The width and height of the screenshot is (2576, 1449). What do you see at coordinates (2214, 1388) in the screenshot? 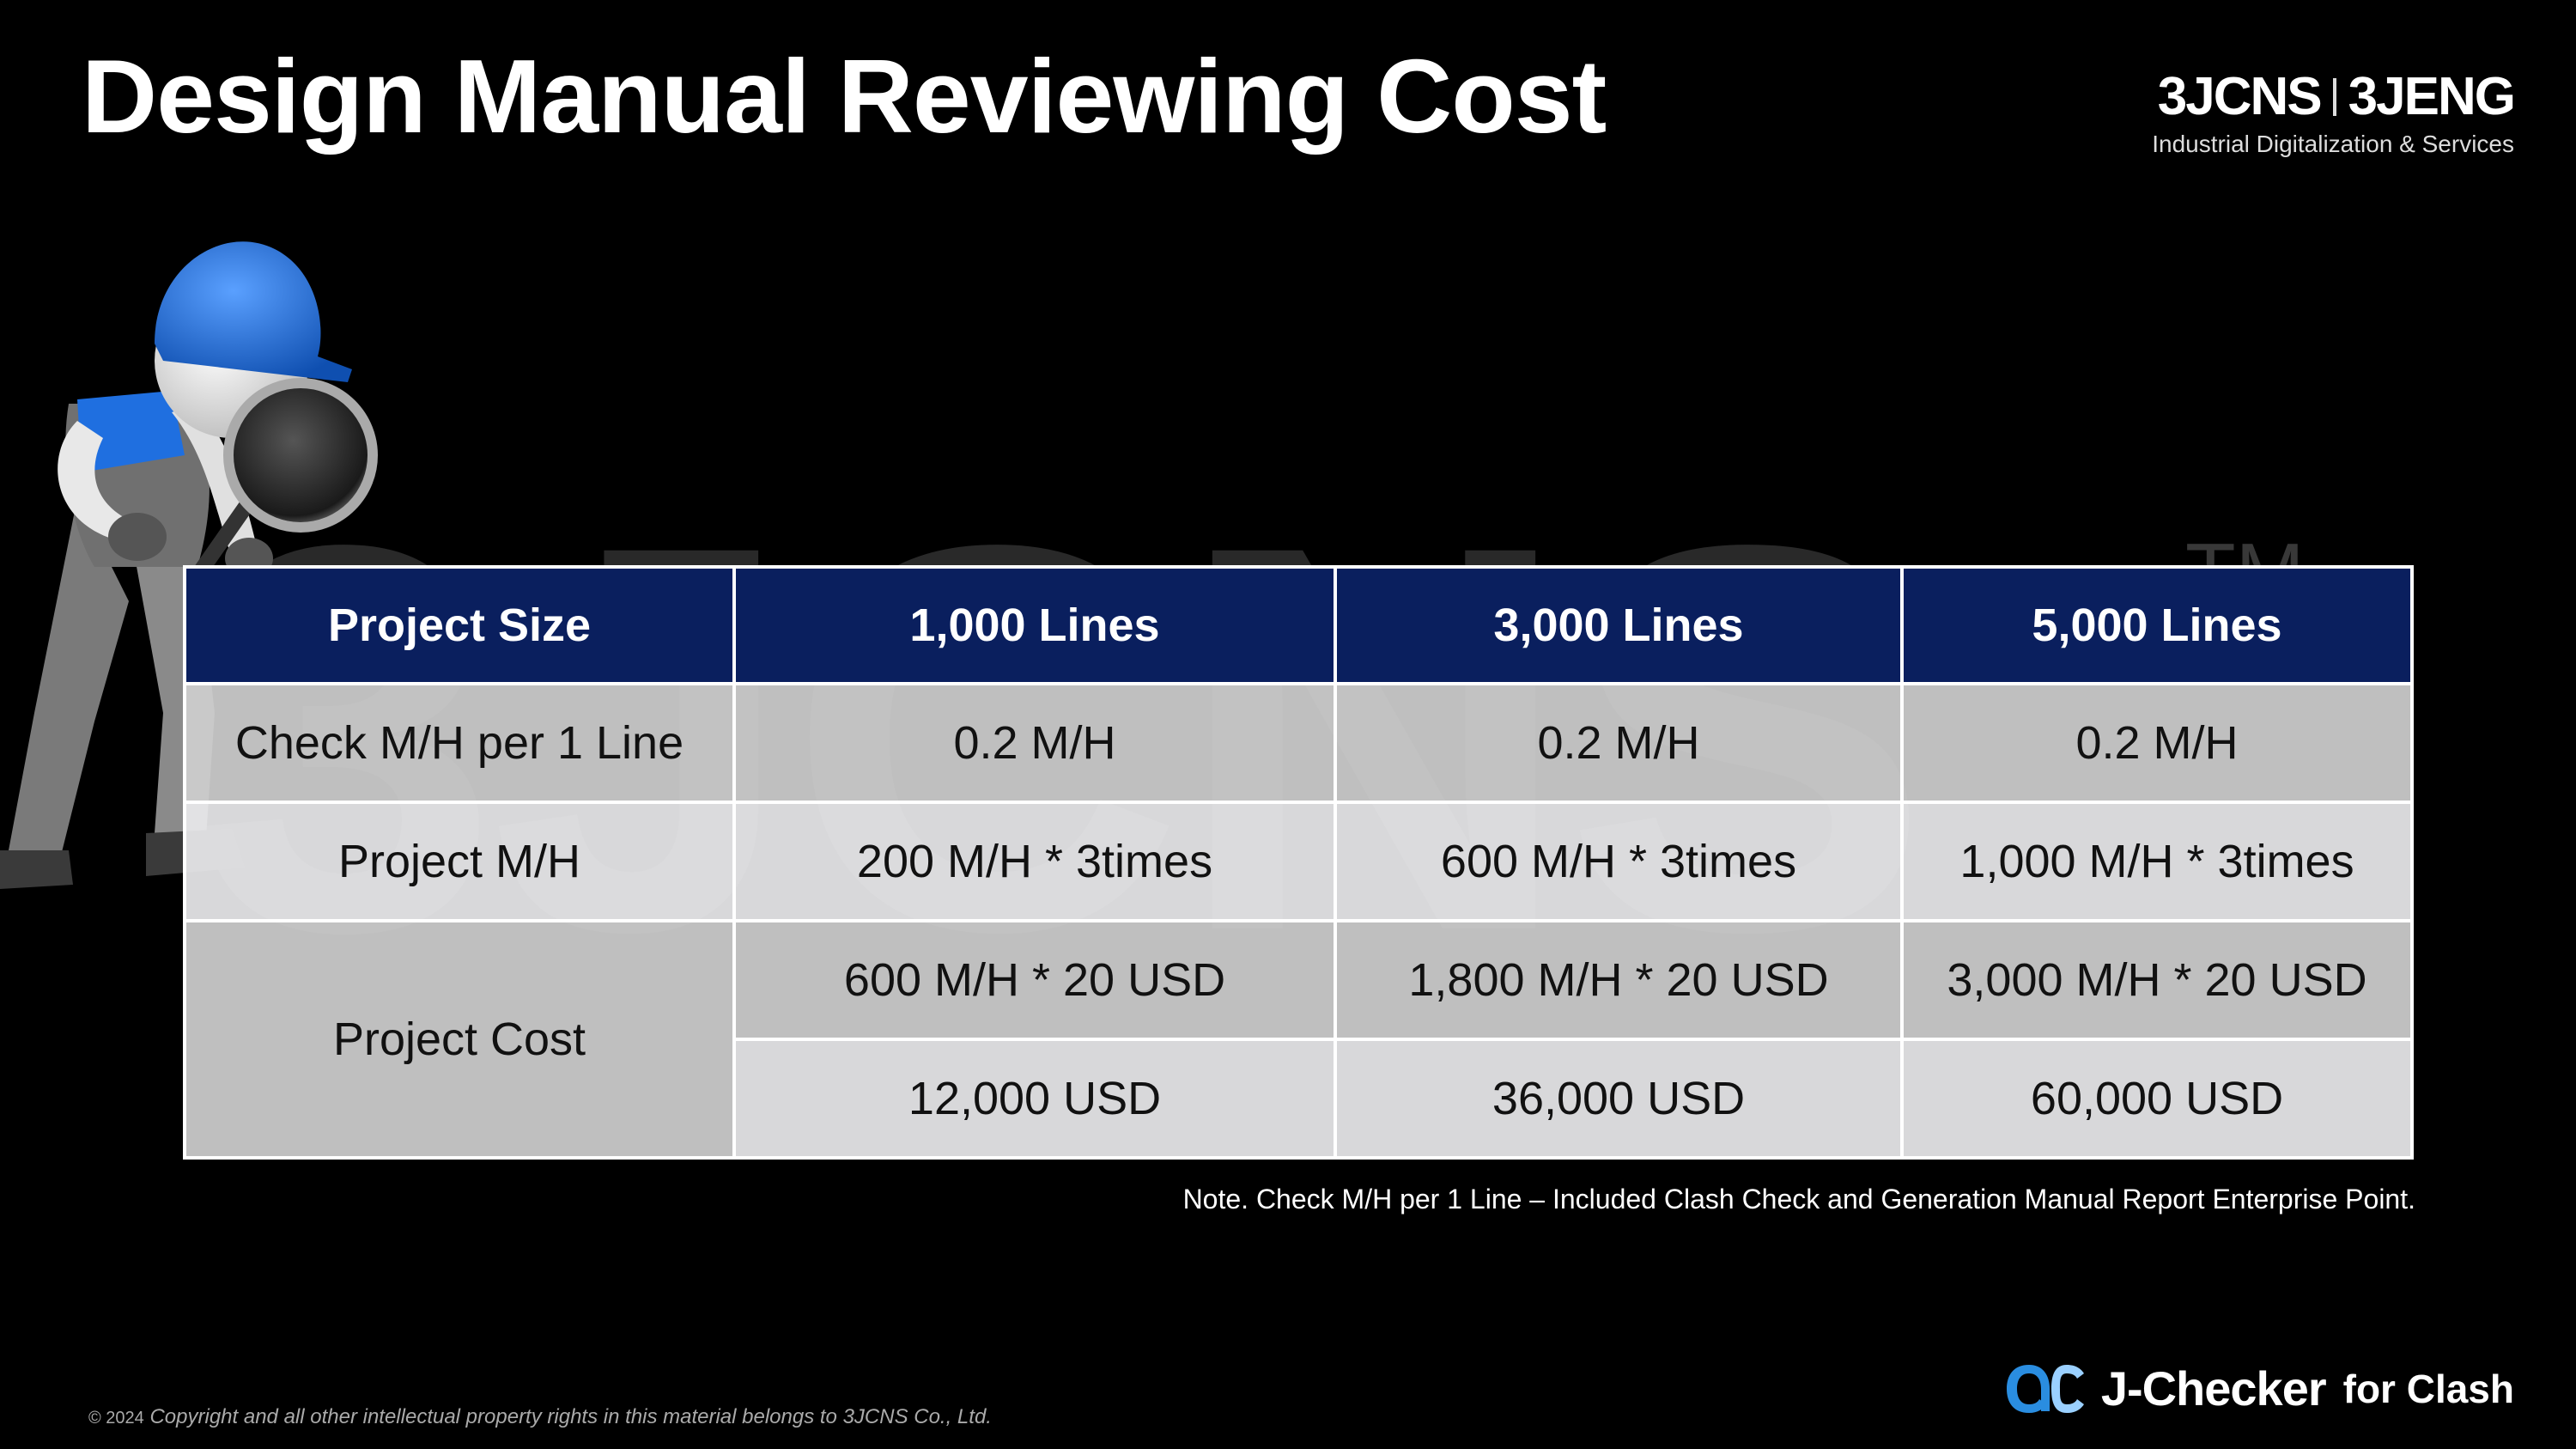
I see `product-name: J-Checker` at bounding box center [2214, 1388].